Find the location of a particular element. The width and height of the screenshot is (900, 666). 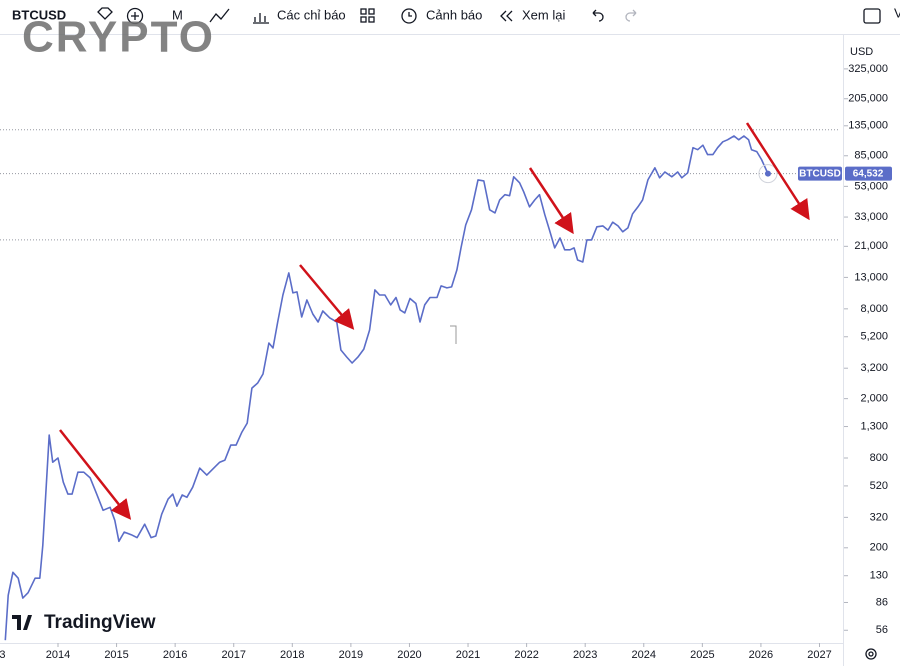

y-tick-label: 205,000 is located at coordinates (868, 99).